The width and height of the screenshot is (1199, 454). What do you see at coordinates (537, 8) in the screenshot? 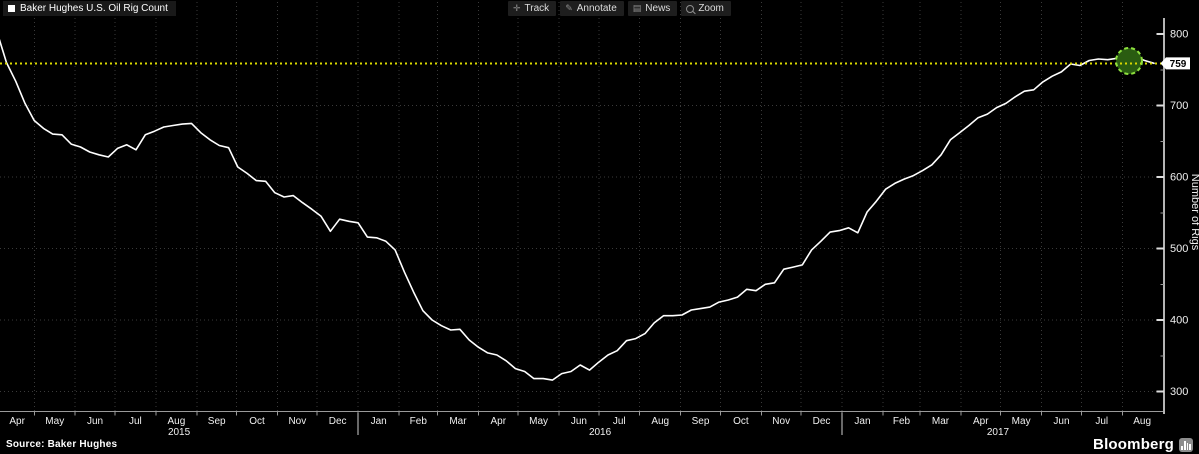
I see `track-button-label: Track` at bounding box center [537, 8].